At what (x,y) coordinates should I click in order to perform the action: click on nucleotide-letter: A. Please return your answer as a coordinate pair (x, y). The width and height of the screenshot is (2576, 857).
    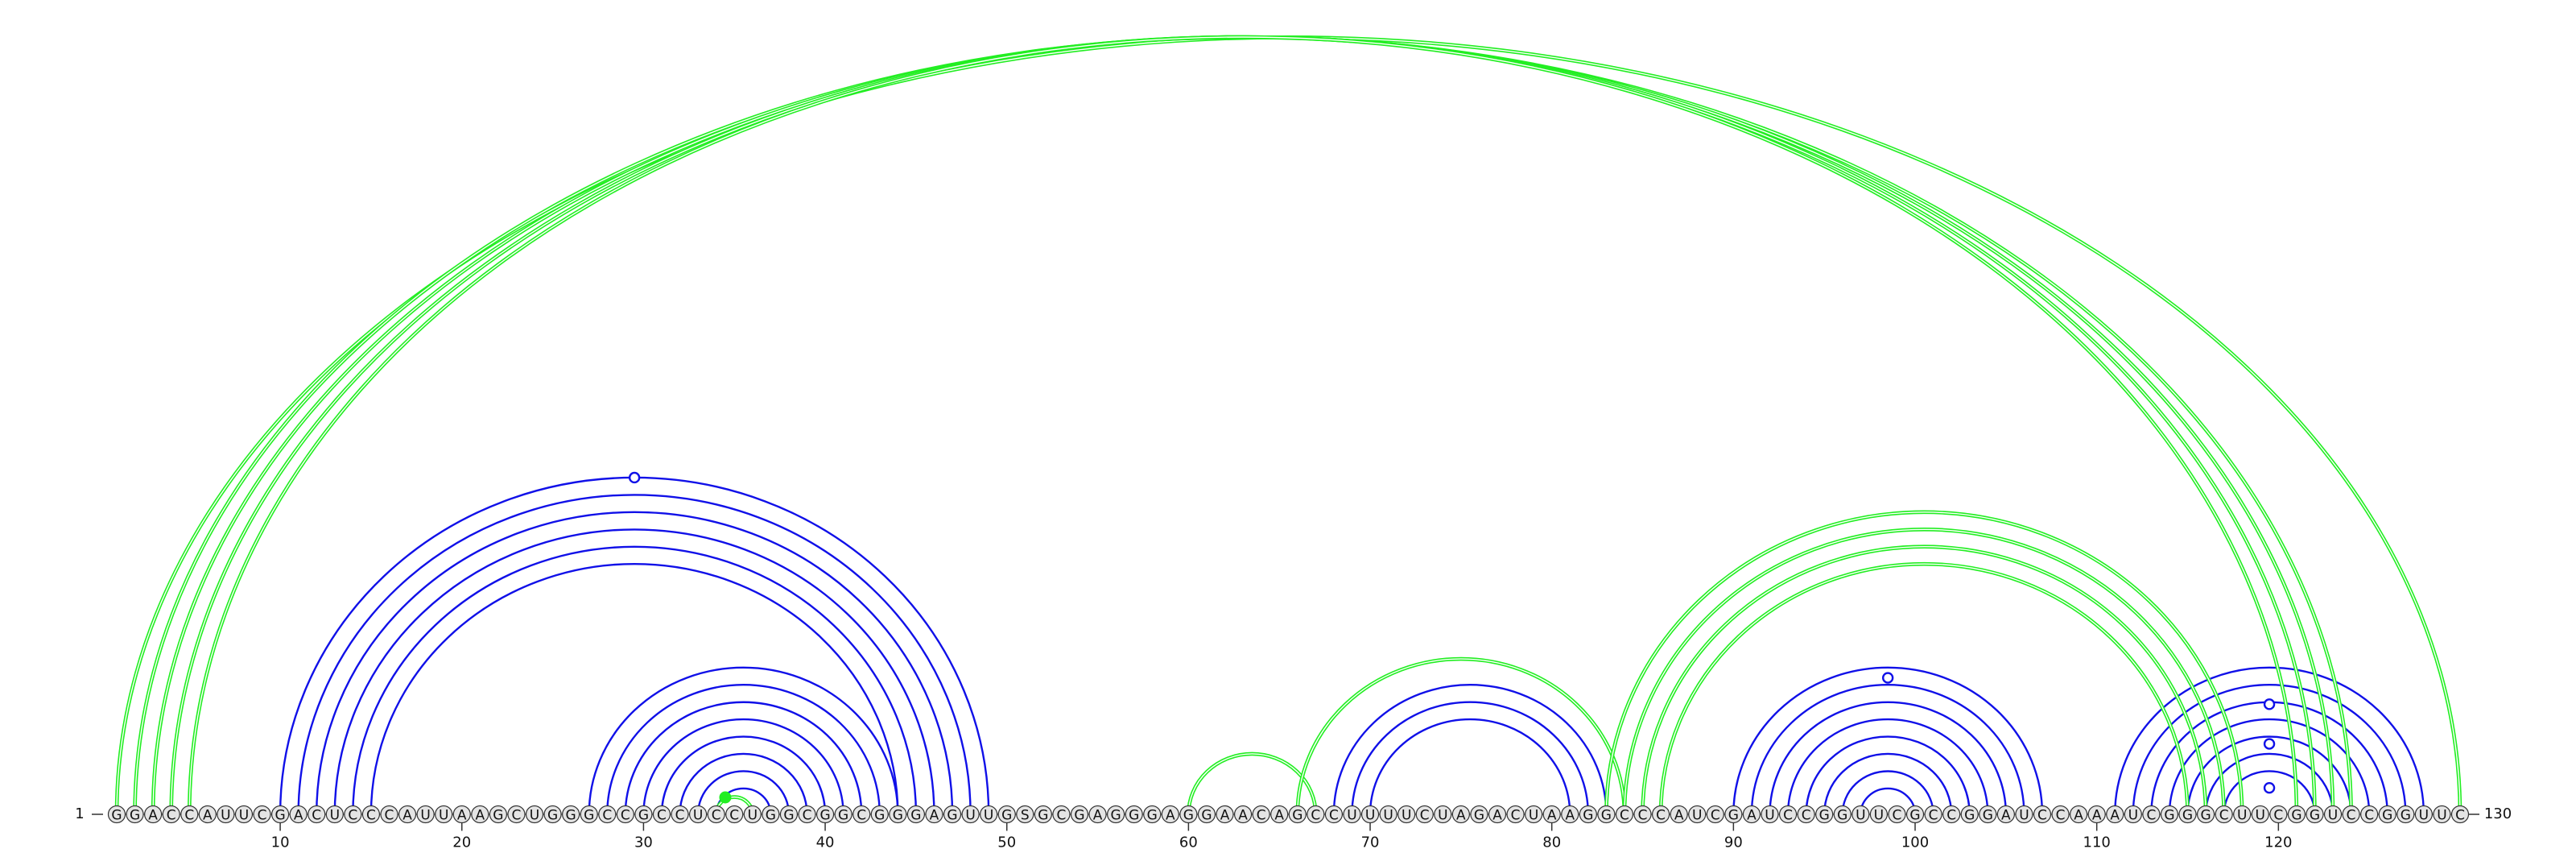
    Looking at the image, I should click on (1098, 816).